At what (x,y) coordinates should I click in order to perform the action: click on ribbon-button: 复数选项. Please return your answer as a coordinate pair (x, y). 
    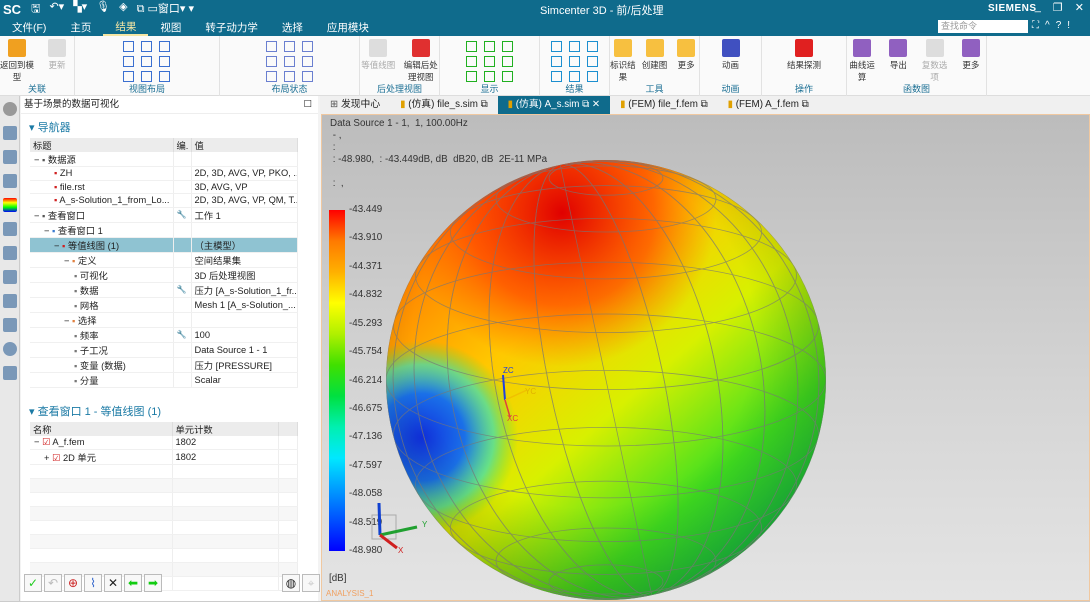
    Looking at the image, I should click on (935, 61).